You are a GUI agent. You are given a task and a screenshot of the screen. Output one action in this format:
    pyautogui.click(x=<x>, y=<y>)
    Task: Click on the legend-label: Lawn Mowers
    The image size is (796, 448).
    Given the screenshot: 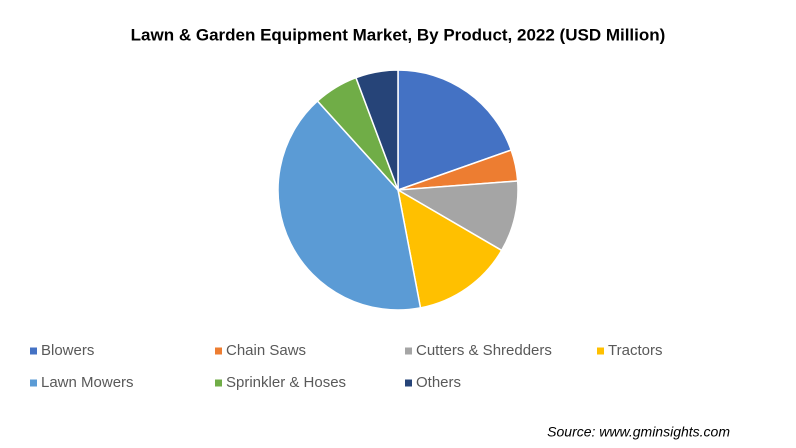 What is the action you would take?
    pyautogui.click(x=87, y=382)
    